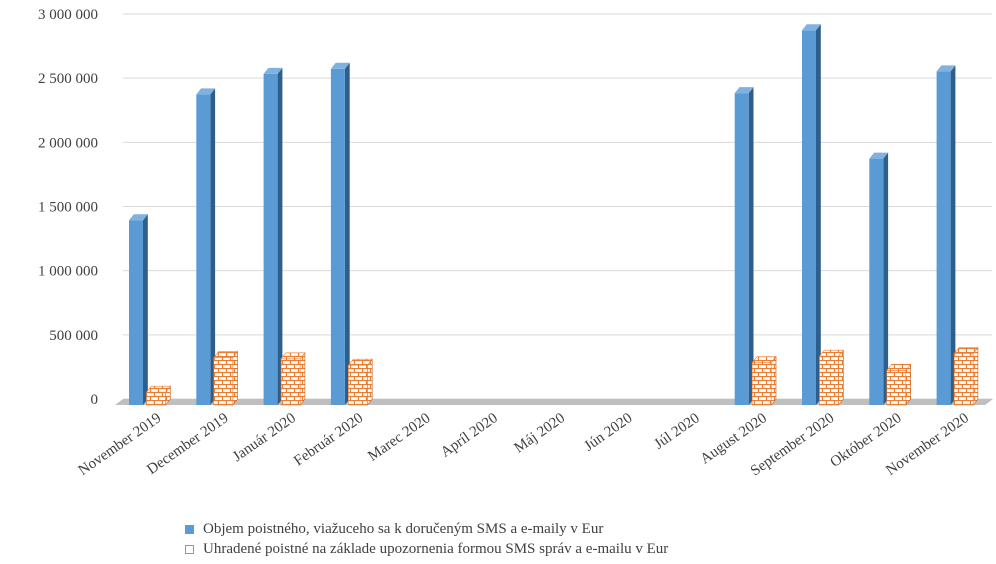  I want to click on x-tick-label: Február 2020, so click(328, 439).